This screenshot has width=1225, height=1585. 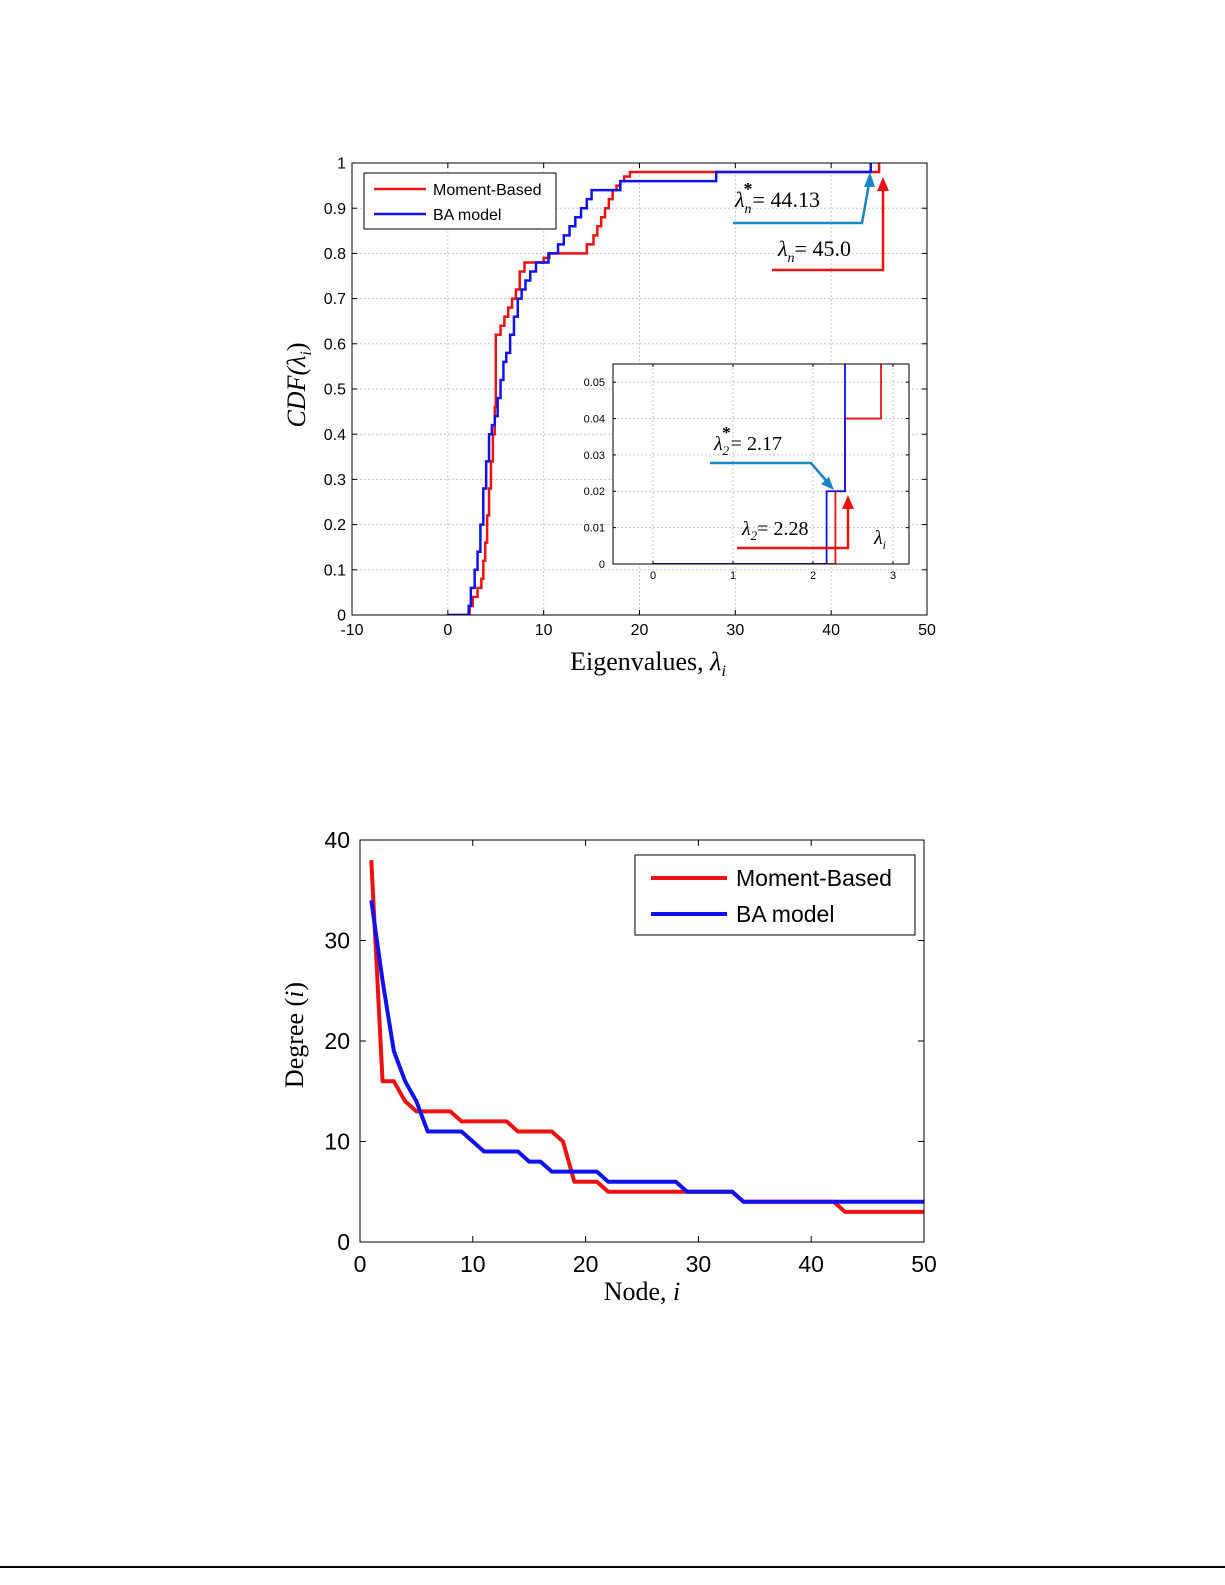 I want to click on degree-legend-label-ba: BA model, so click(x=785, y=914).